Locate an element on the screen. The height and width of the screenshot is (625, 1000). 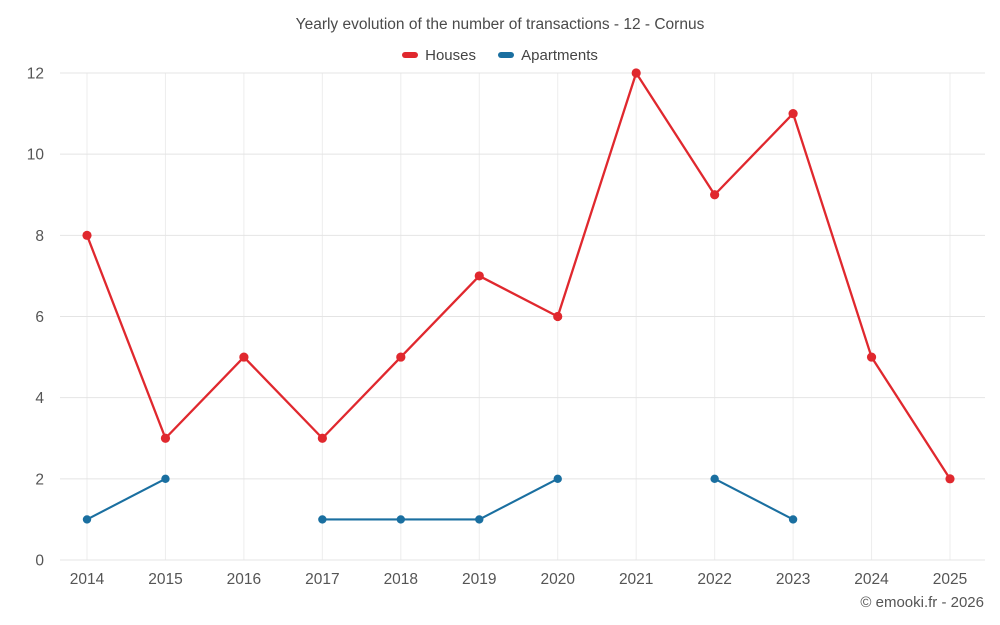
y-axis-tick-label: 6 is located at coordinates (39, 317).